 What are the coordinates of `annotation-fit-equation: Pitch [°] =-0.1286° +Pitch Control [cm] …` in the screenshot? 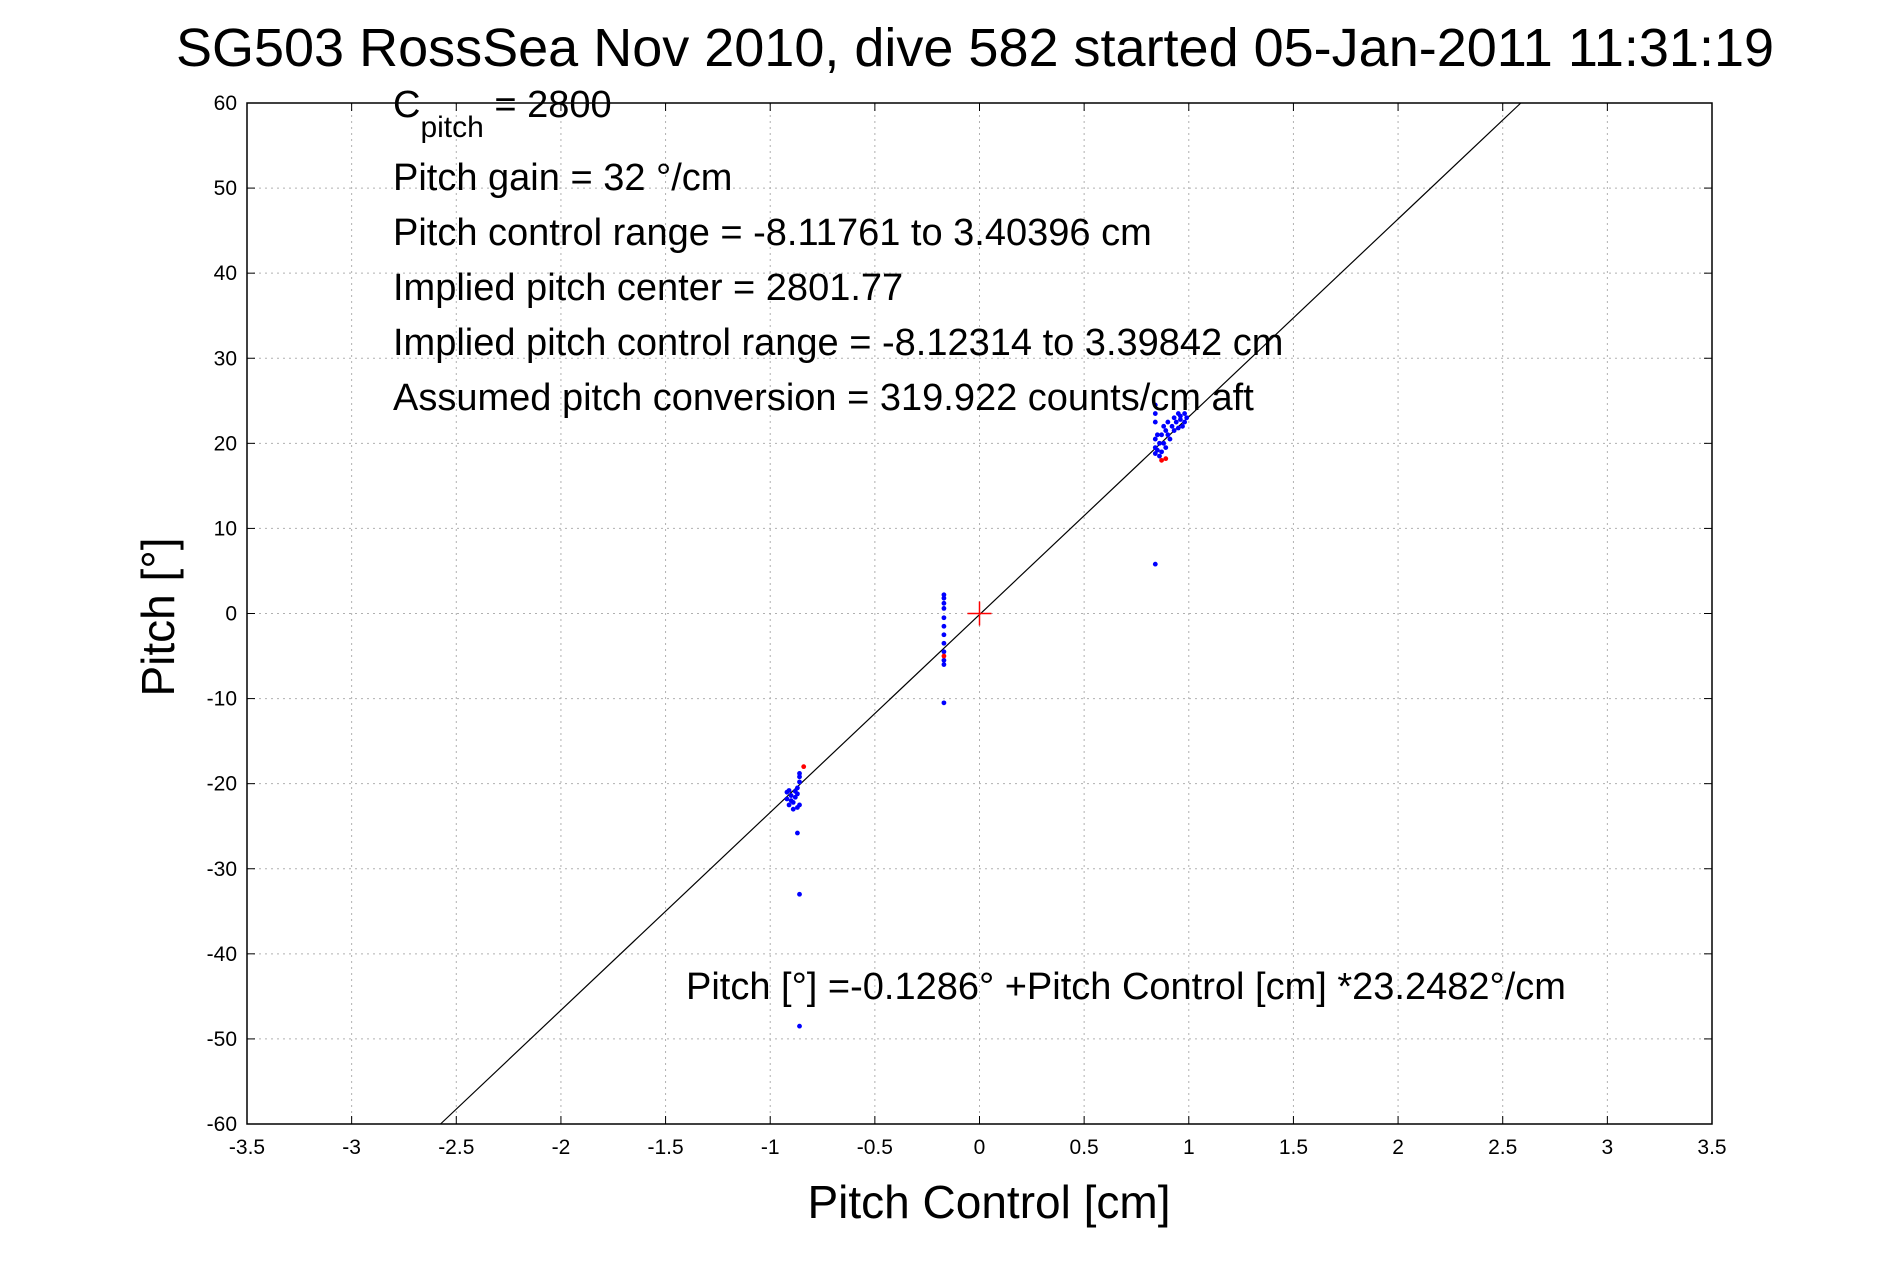 It's located at (1126, 987).